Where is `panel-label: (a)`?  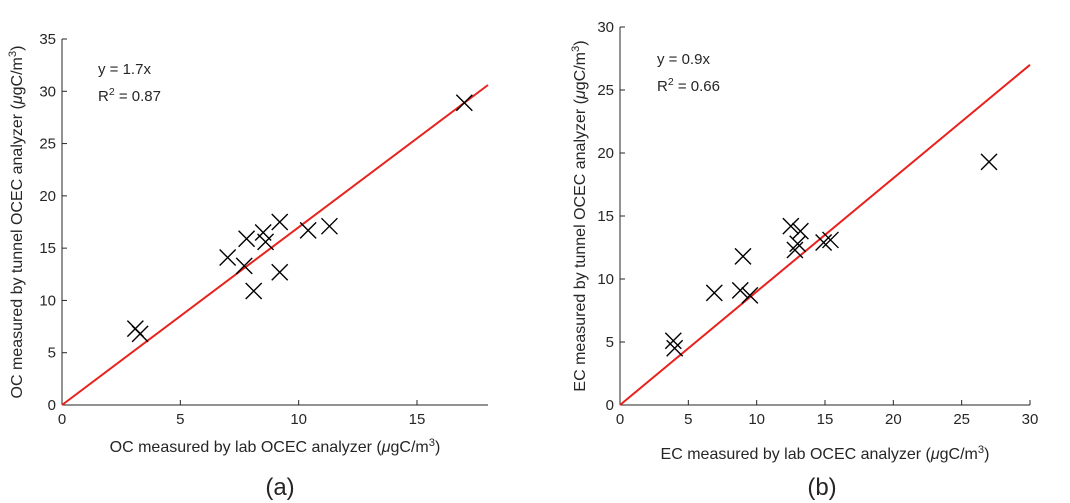
panel-label: (a) is located at coordinates (279, 487).